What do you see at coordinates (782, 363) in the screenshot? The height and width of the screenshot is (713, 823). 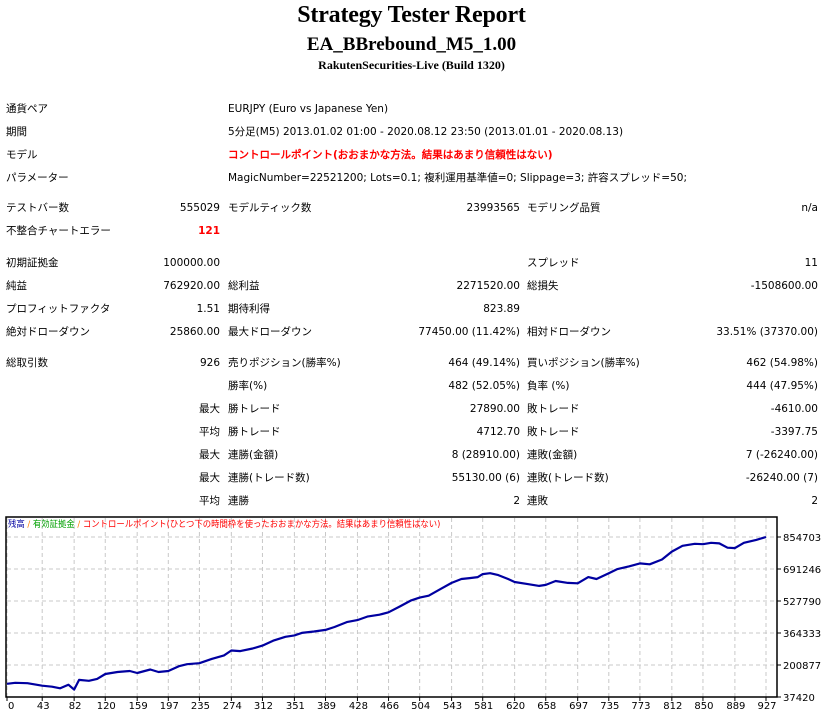 I see `long-value: 462 (54.98%)` at bounding box center [782, 363].